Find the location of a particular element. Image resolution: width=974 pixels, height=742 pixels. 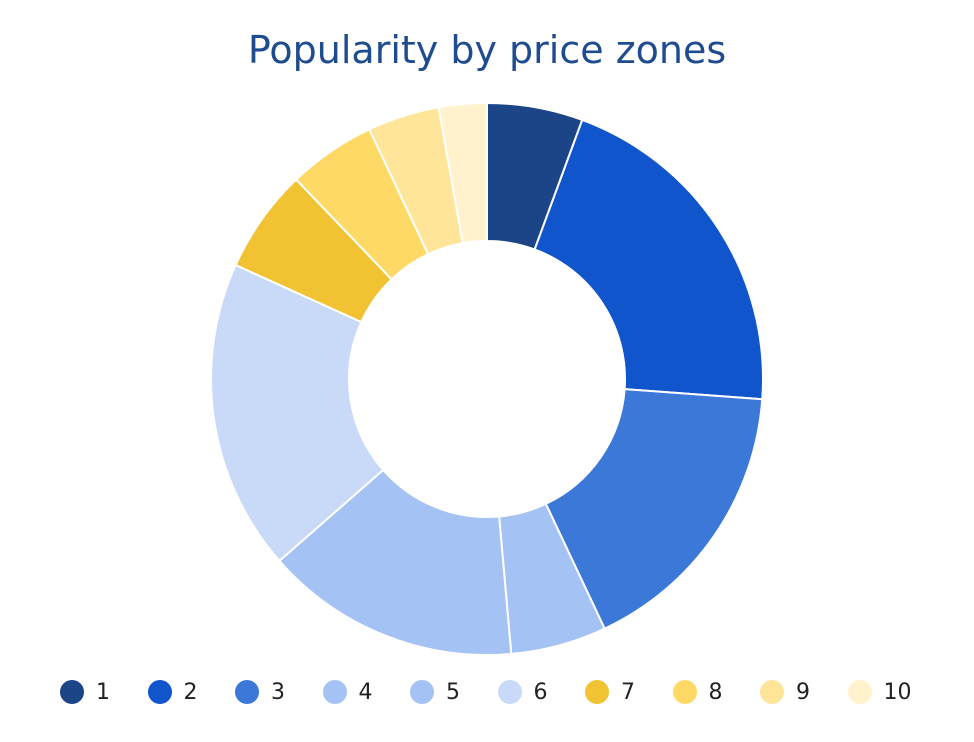

legend-item-6: 6 is located at coordinates (522, 692).